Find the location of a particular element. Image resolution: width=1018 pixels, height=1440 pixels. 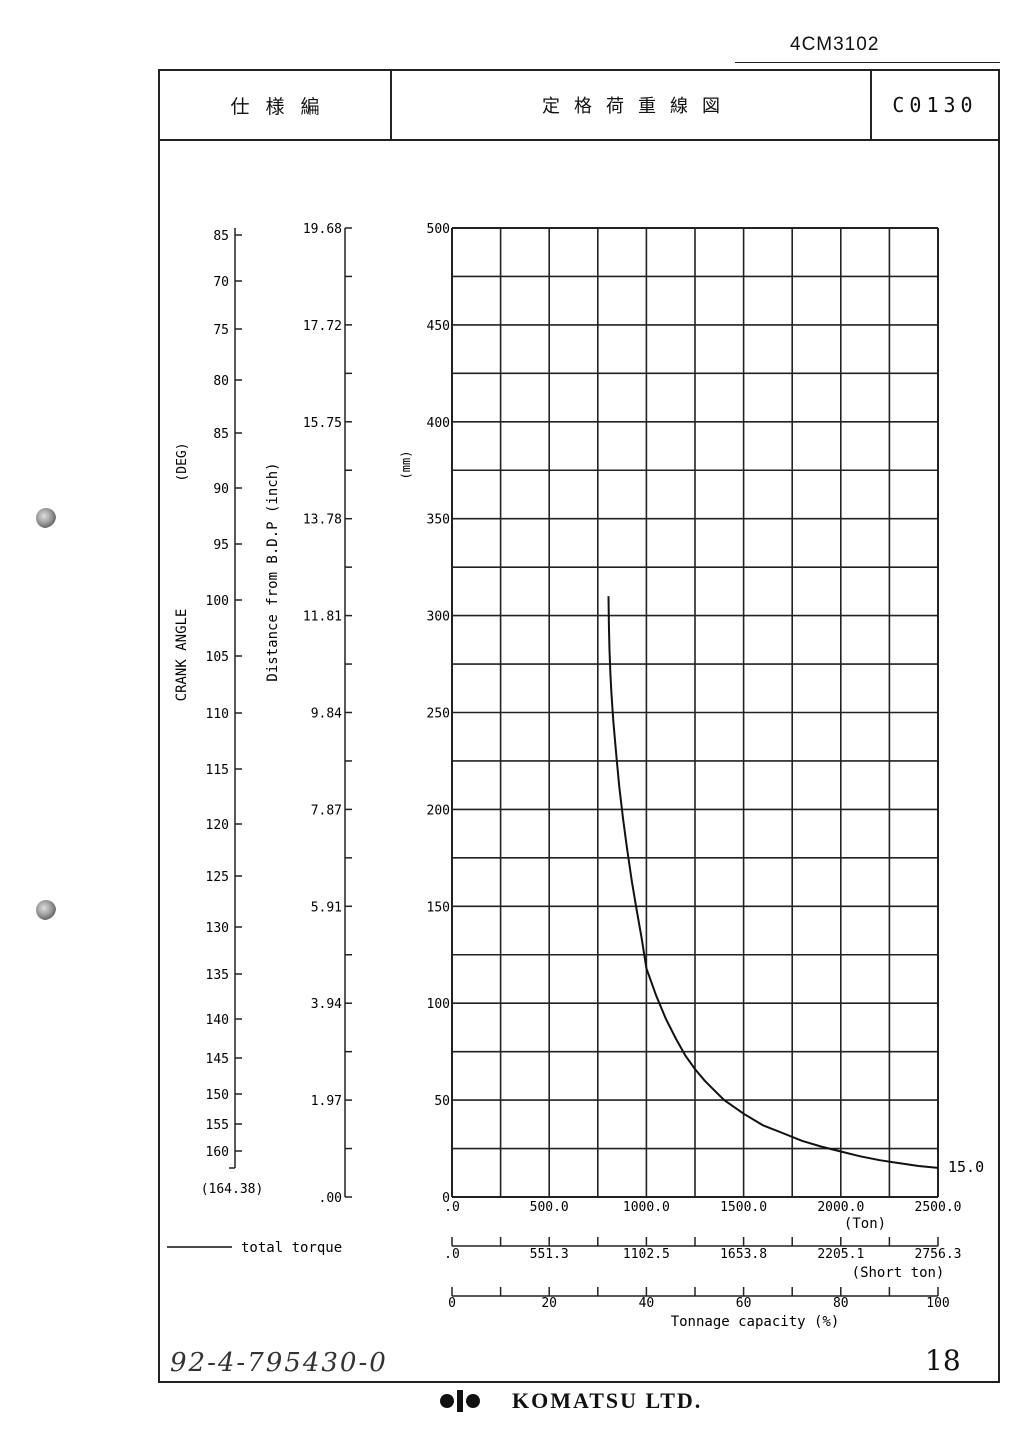

x-tick-label: 2000.0 is located at coordinates (840, 1207).